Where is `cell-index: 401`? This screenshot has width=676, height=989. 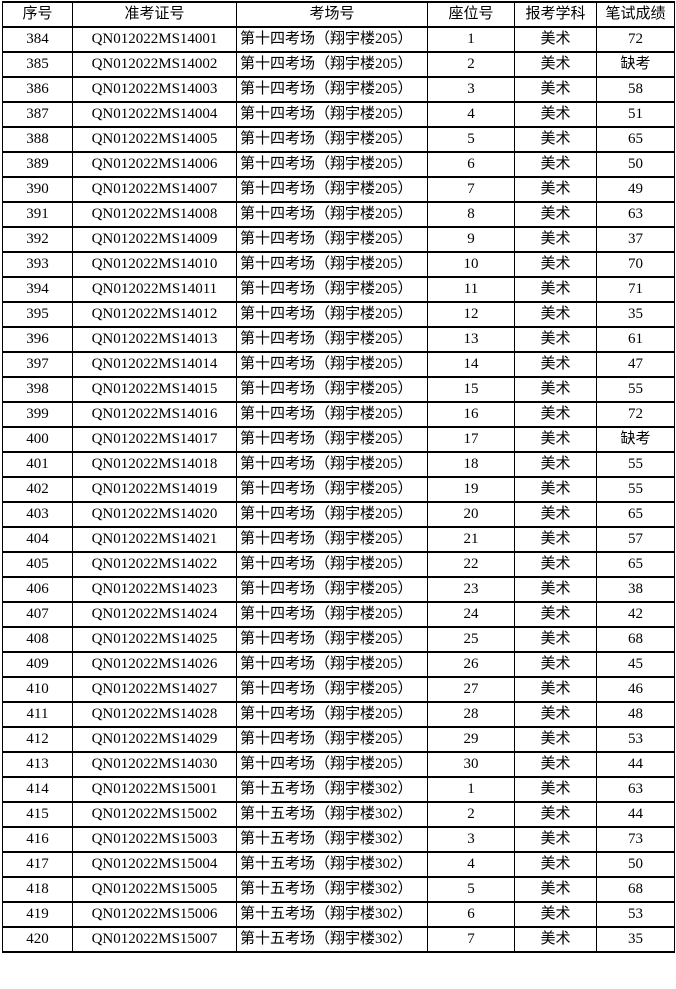 cell-index: 401 is located at coordinates (37, 464).